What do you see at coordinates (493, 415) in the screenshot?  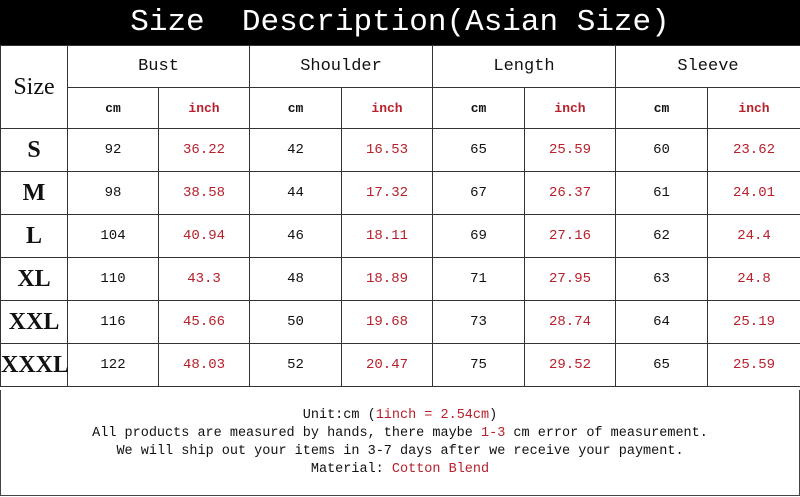 I see `unit-note-suffix: )` at bounding box center [493, 415].